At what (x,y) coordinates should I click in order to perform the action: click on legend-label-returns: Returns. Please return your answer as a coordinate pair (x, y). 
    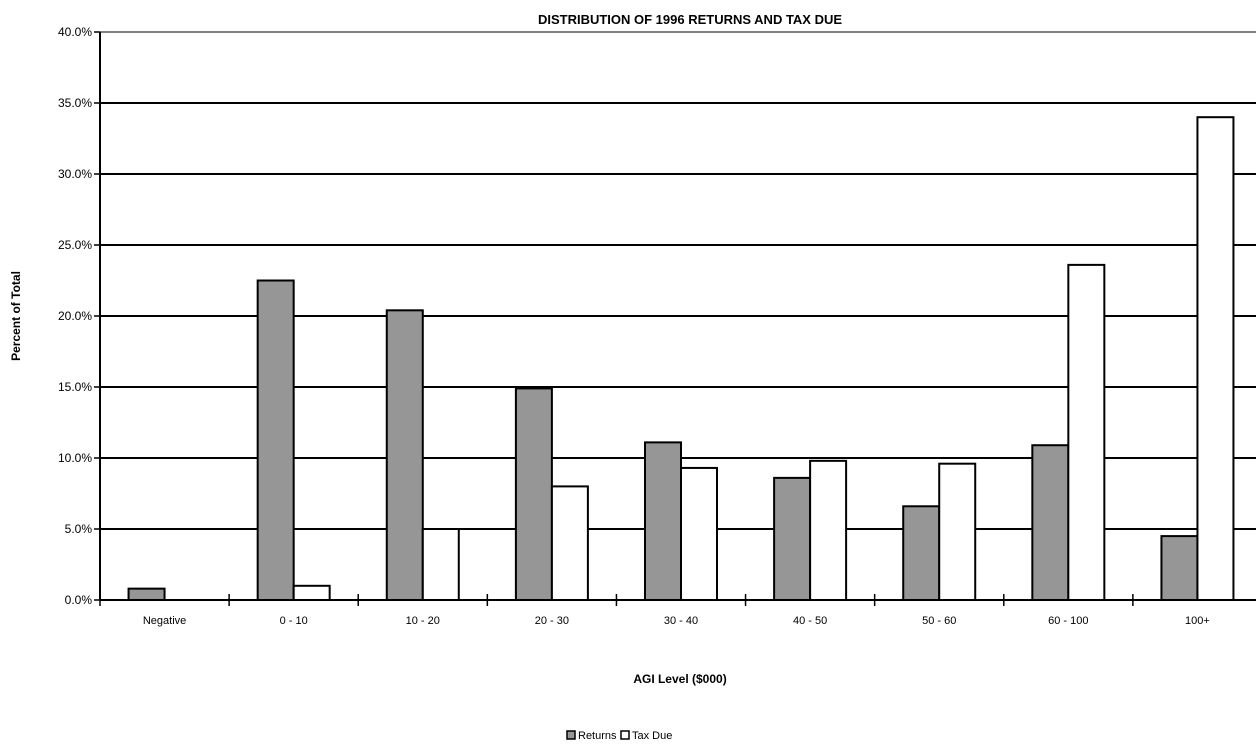
    Looking at the image, I should click on (597, 736).